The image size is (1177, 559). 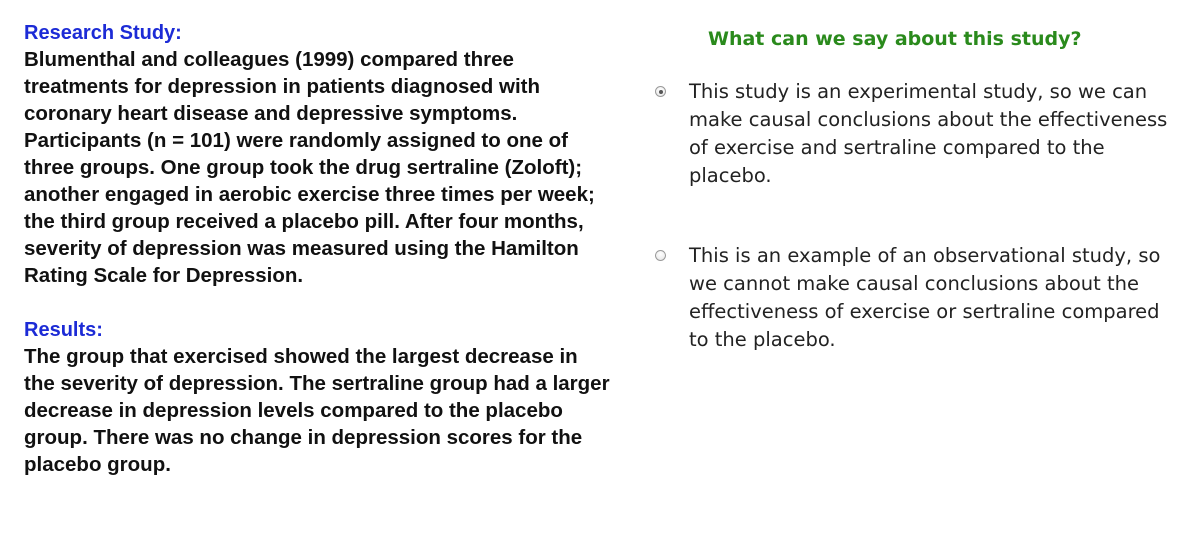 What do you see at coordinates (895, 39) in the screenshot?
I see `question-title: What can we say about this study?` at bounding box center [895, 39].